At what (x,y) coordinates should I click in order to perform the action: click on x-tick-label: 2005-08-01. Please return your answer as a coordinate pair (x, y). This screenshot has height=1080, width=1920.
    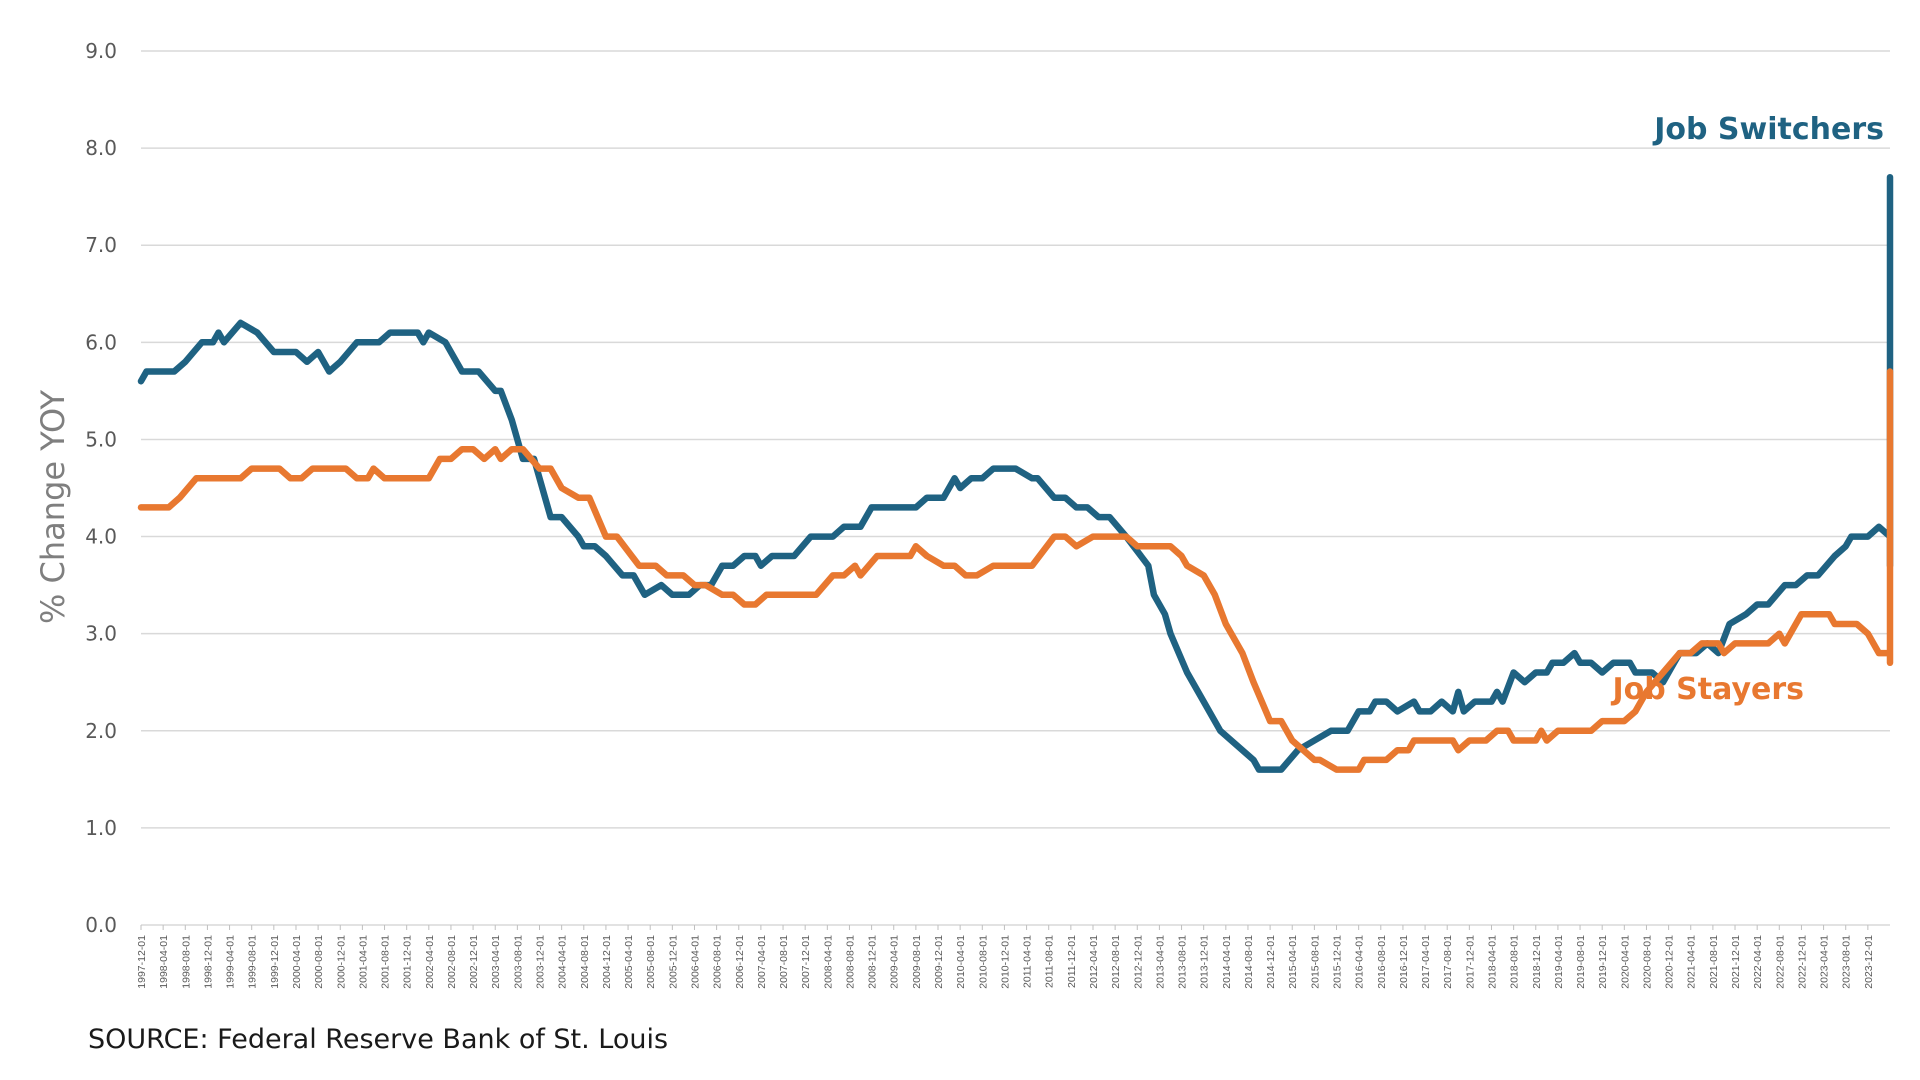
    Looking at the image, I should click on (651, 962).